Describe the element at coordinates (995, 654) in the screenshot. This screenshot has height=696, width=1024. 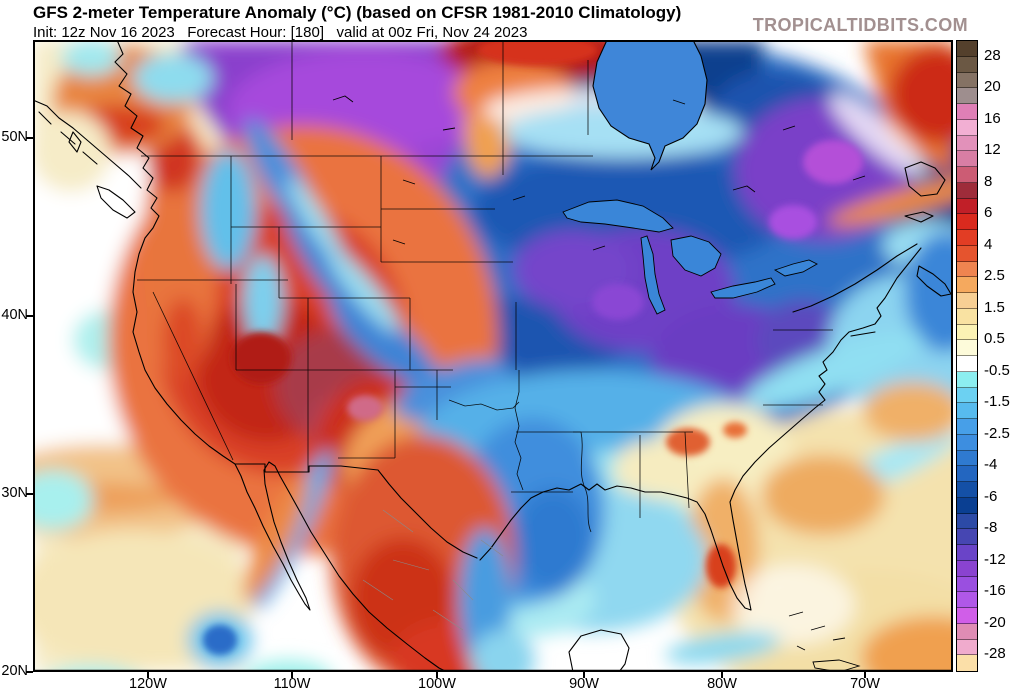
I see `colorbar-scale-label: -28` at that location.